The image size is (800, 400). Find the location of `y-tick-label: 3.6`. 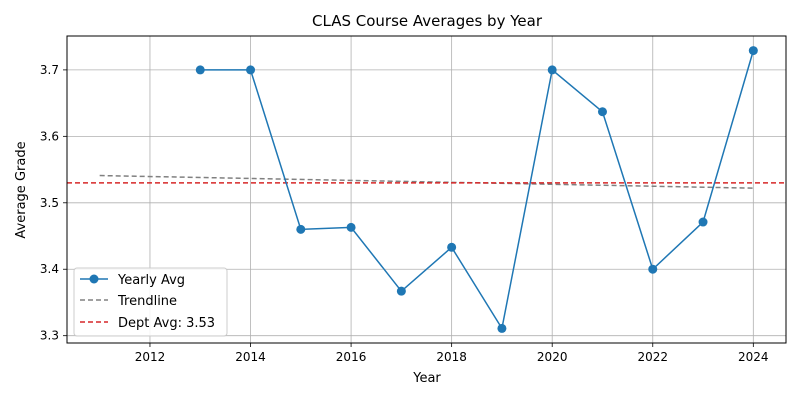

y-tick-label: 3.6 is located at coordinates (49, 136).